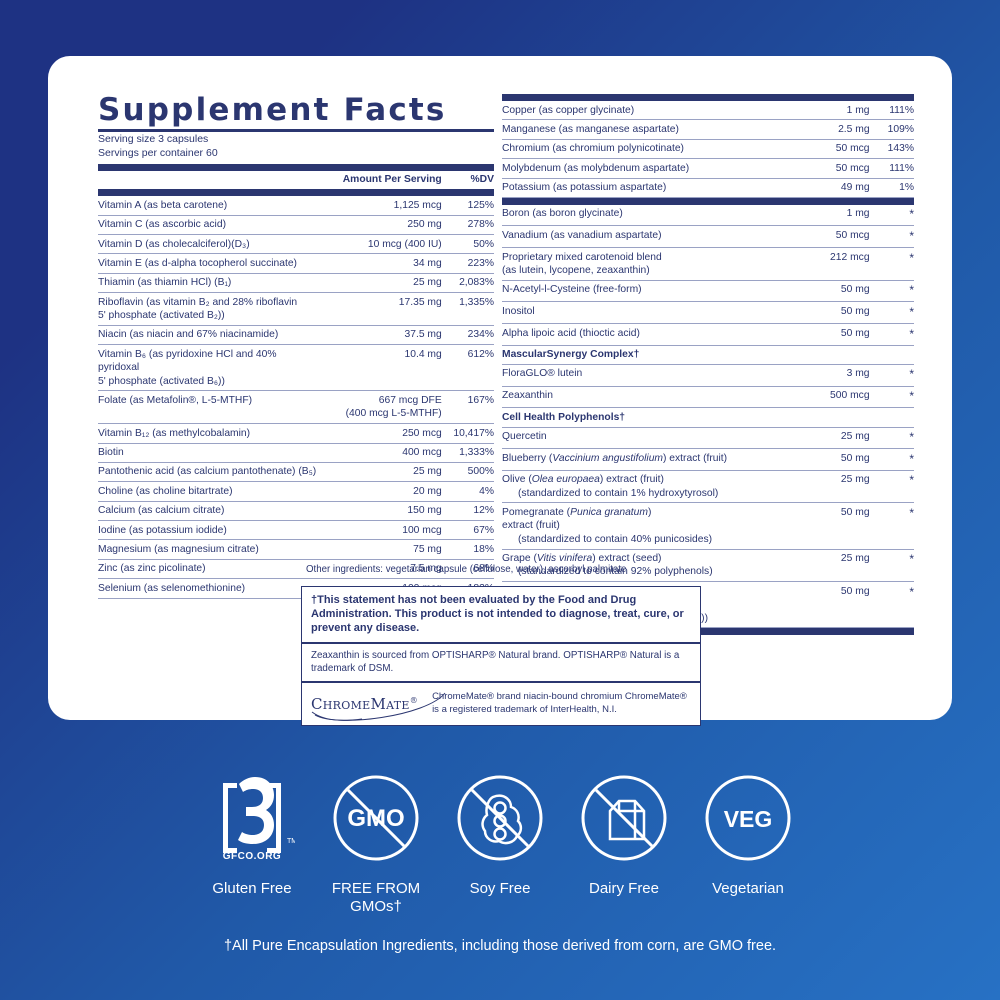 The height and width of the screenshot is (1000, 1000). I want to click on ingredient-amount: 75 mg, so click(385, 549).